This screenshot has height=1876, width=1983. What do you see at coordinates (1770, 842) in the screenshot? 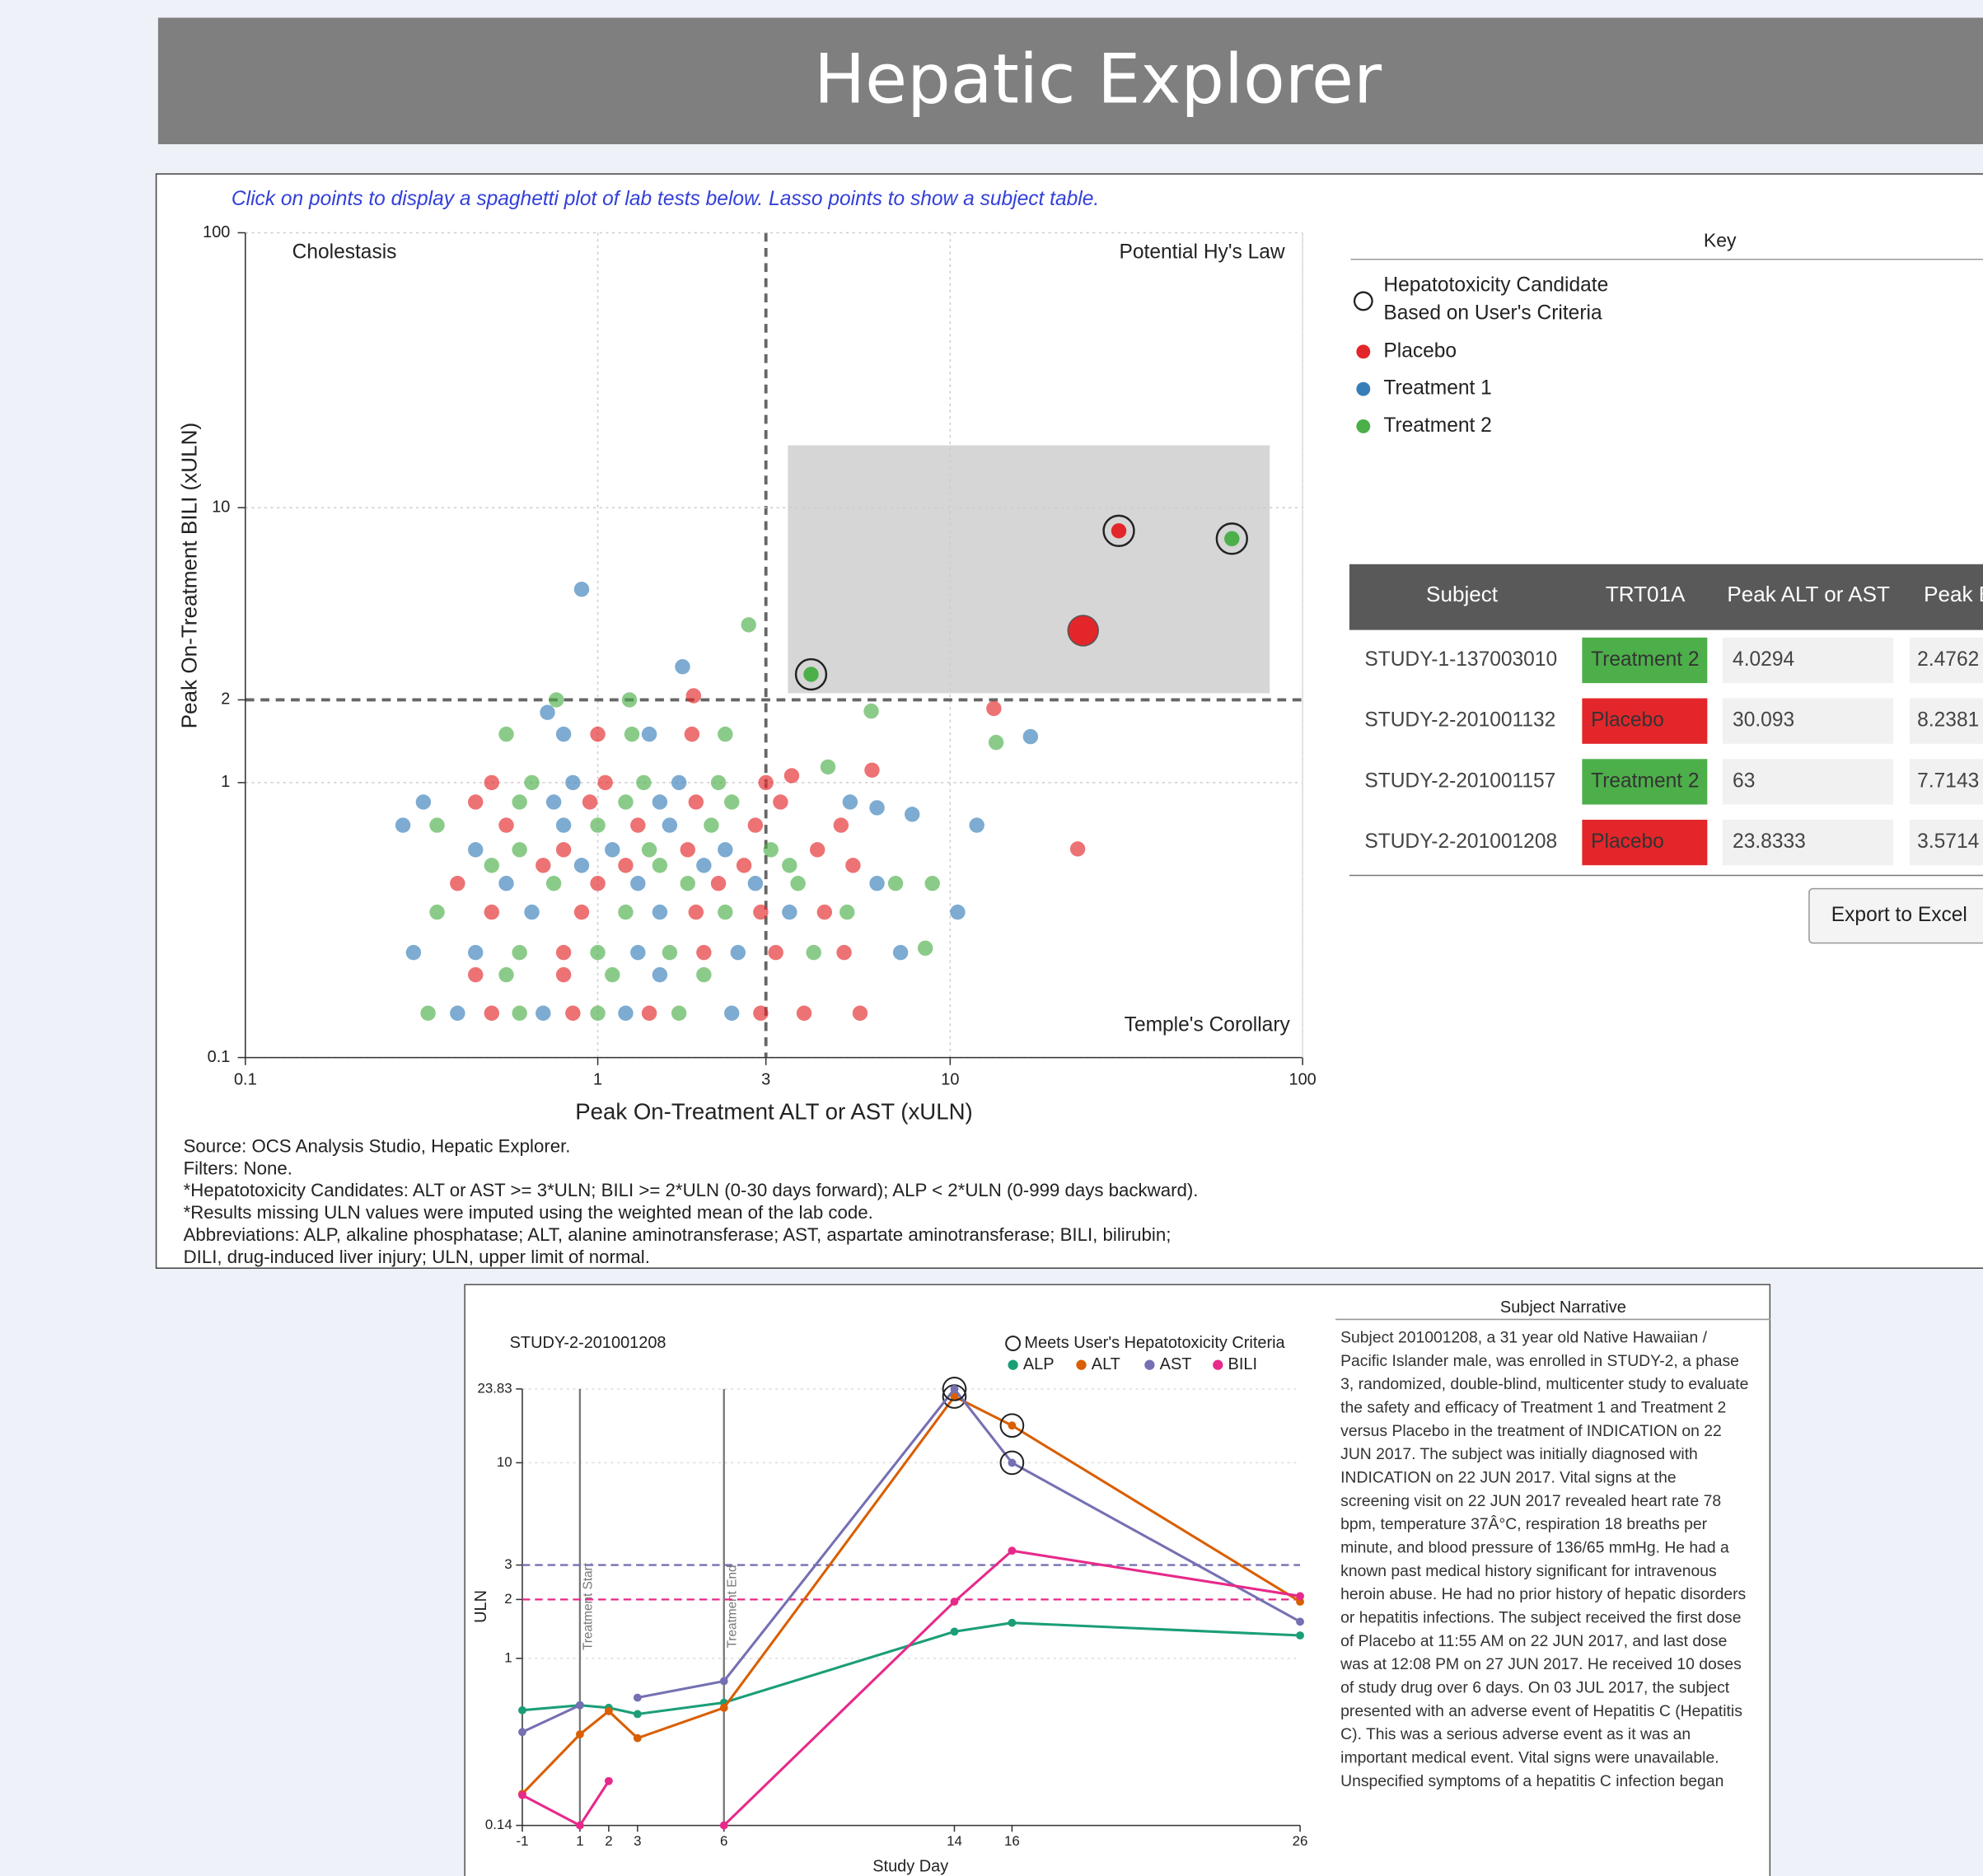
I see `table-cell: 23.8333` at bounding box center [1770, 842].